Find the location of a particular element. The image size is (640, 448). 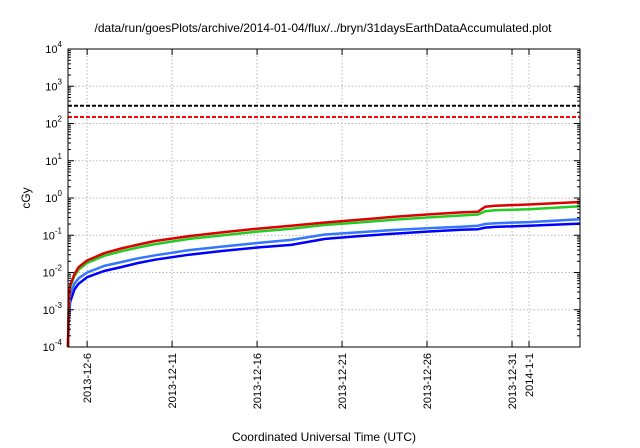

y-tick-label: 10⁰ is located at coordinates (53, 197).